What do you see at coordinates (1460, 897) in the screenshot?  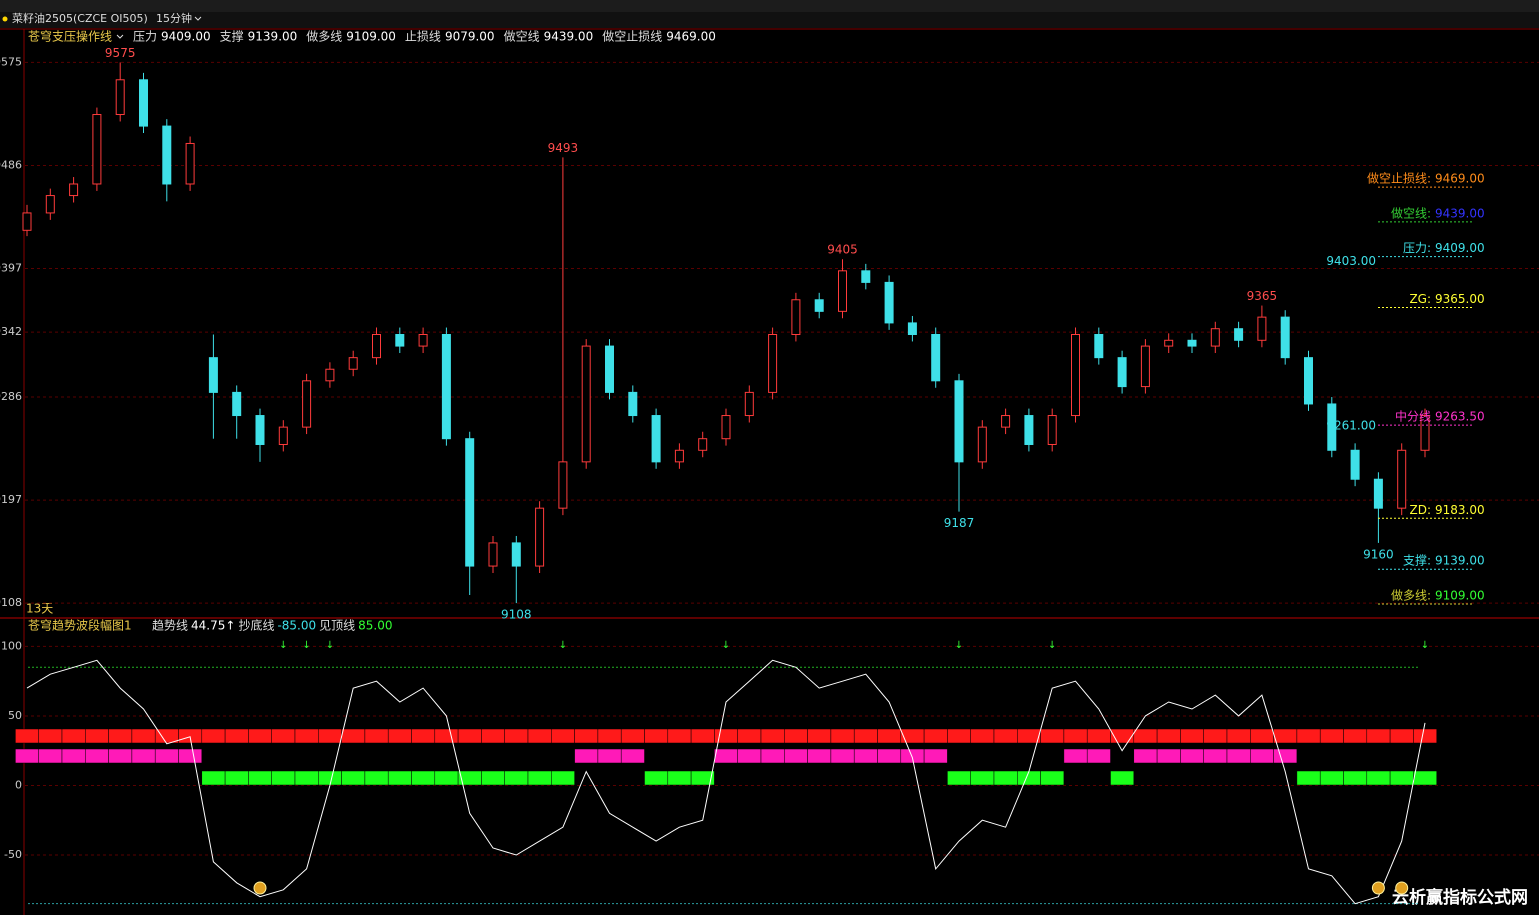 I see `watermark: 云析赢指标公式网` at bounding box center [1460, 897].